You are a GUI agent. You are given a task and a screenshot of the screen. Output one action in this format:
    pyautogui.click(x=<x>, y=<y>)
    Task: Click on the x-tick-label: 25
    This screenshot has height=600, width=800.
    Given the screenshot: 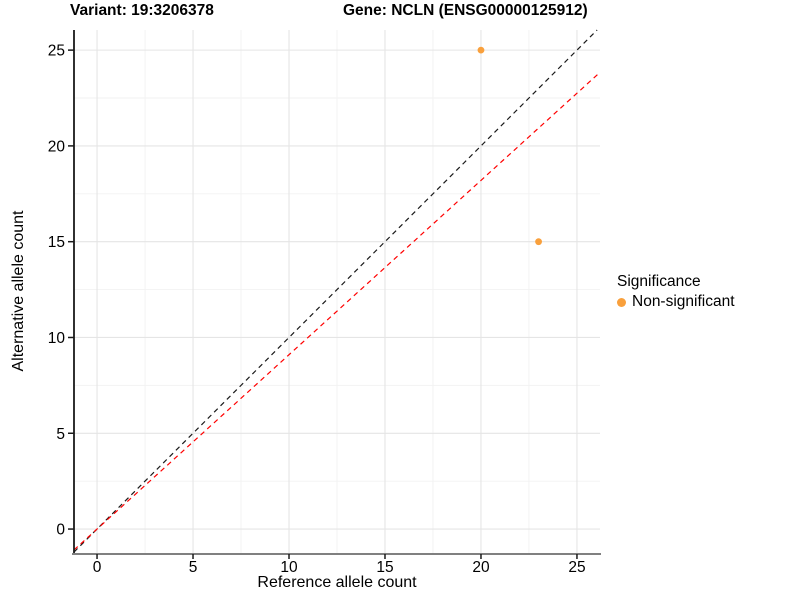 What is the action you would take?
    pyautogui.click(x=576, y=567)
    